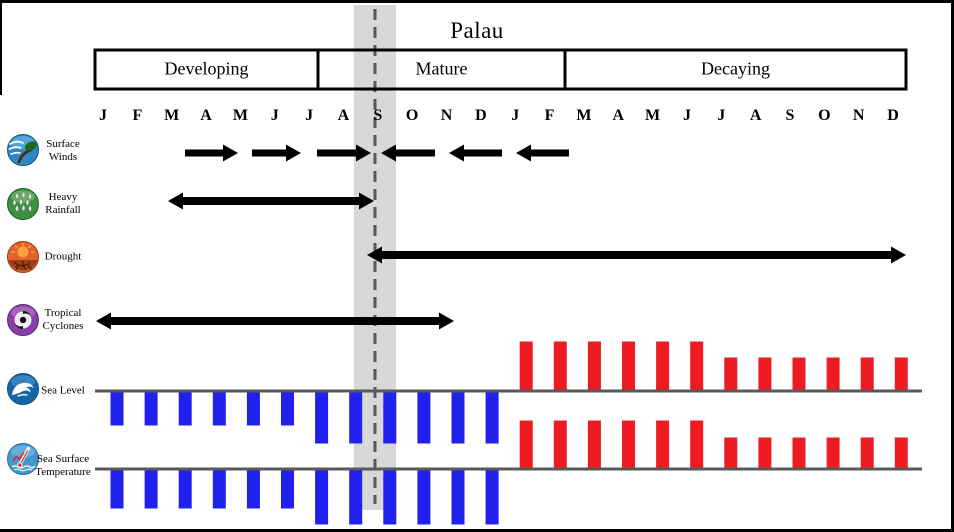  What do you see at coordinates (477, 530) in the screenshot?
I see `frame-border-bottom` at bounding box center [477, 530].